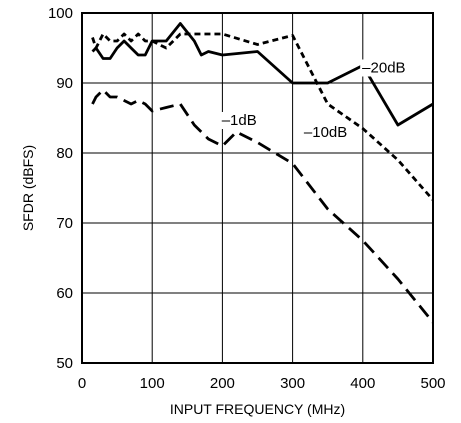 This screenshot has width=461, height=423. Describe the element at coordinates (64, 83) in the screenshot. I see `y-tick-label: 90` at that location.